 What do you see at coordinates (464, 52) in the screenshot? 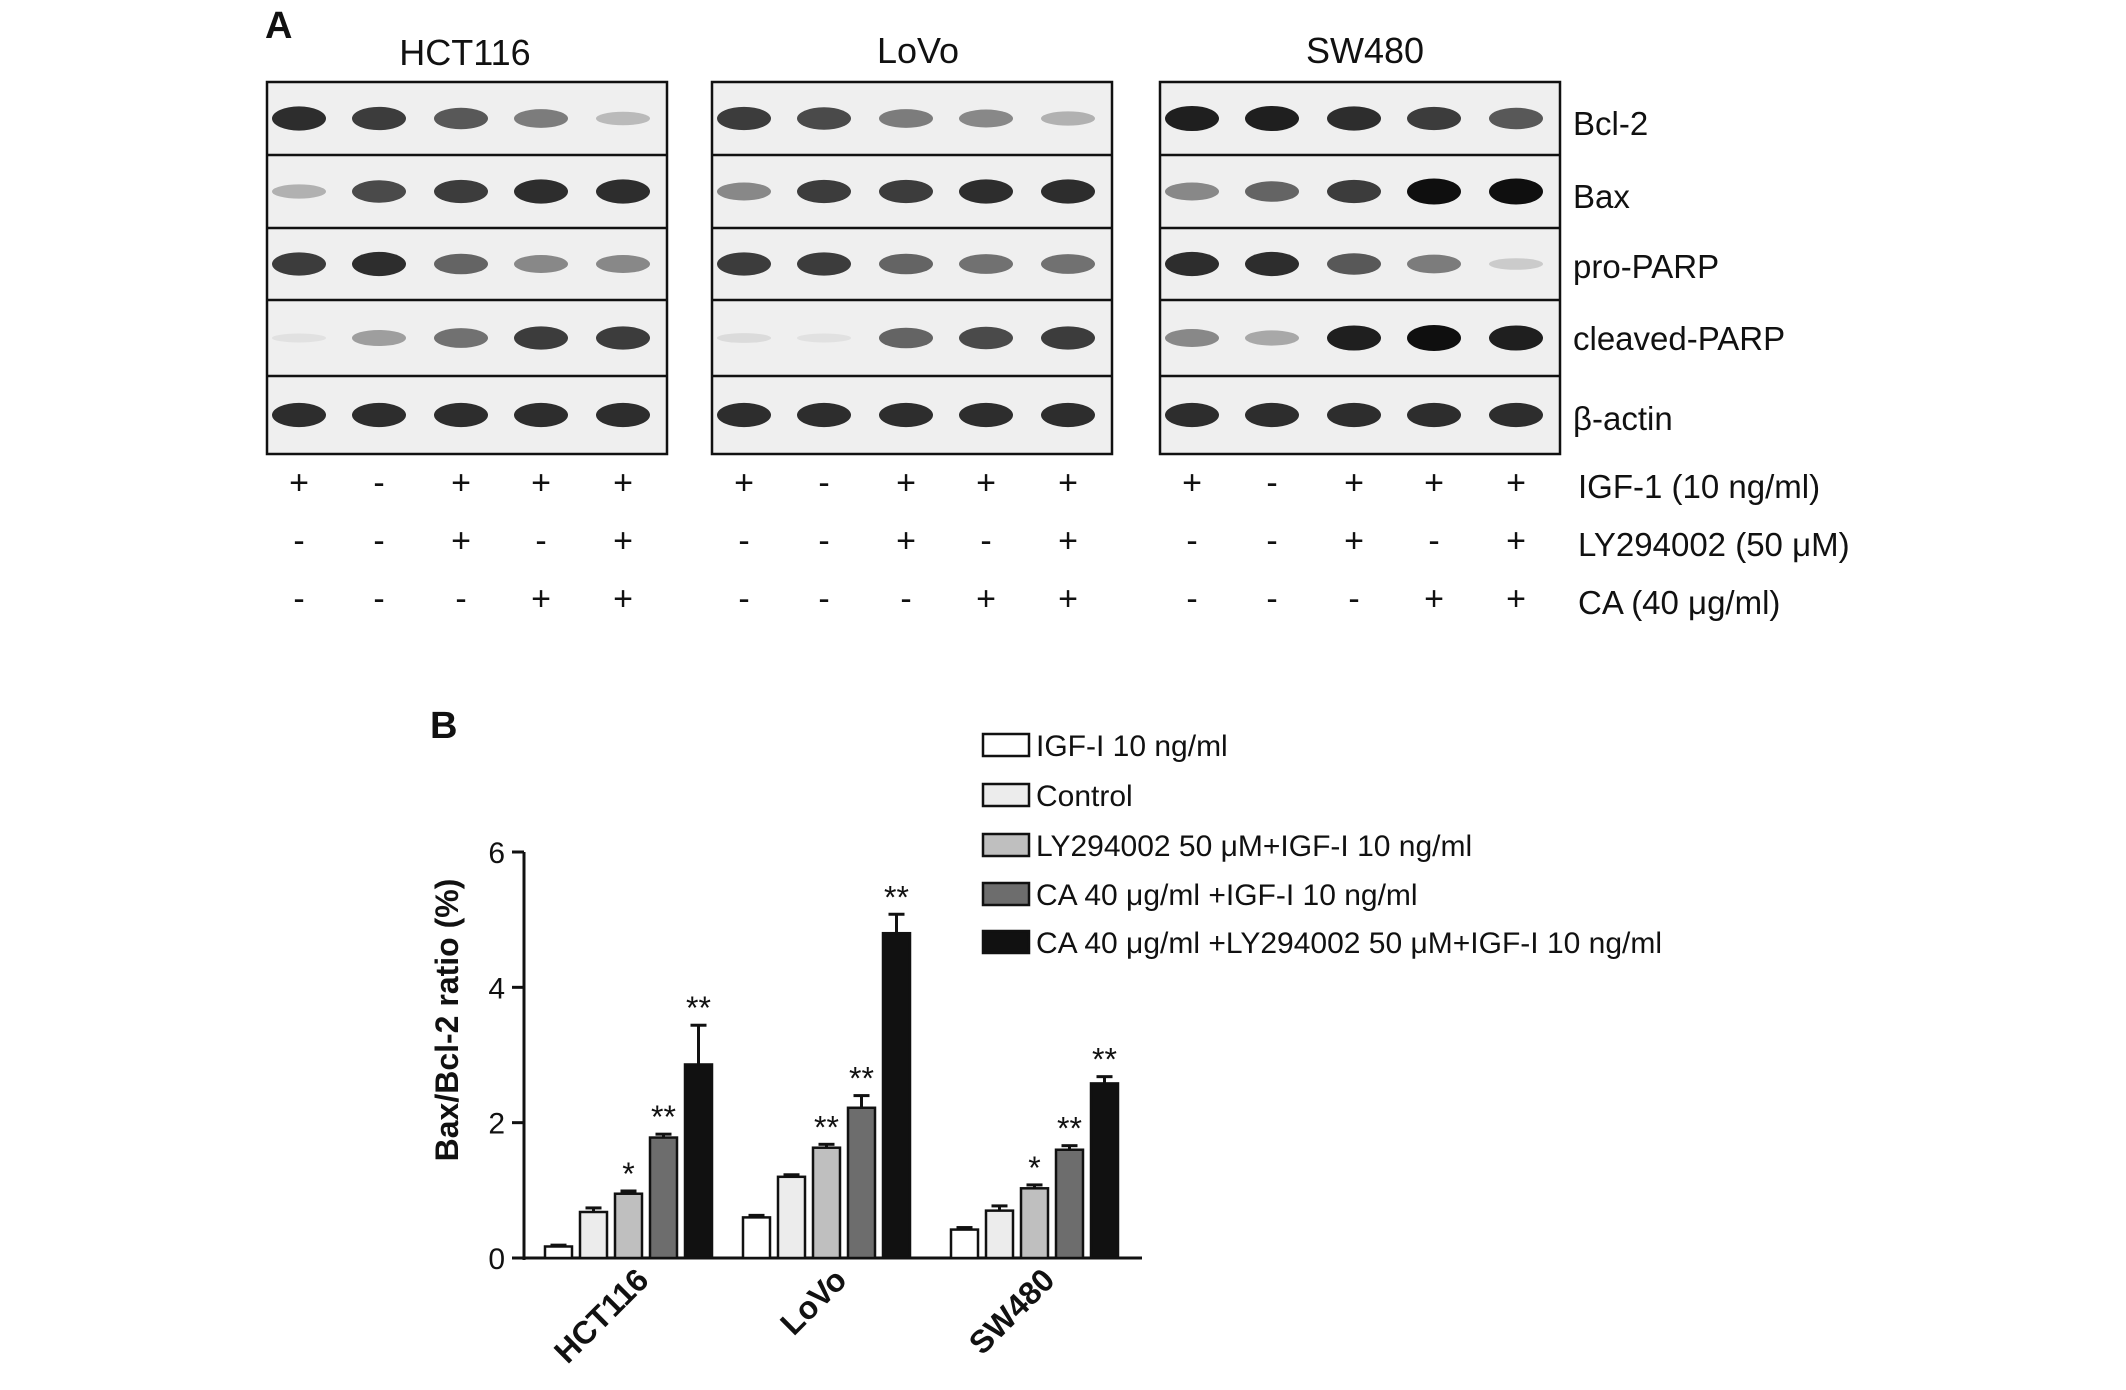
I see `cell-line-title-hct116: HCT116` at bounding box center [464, 52].